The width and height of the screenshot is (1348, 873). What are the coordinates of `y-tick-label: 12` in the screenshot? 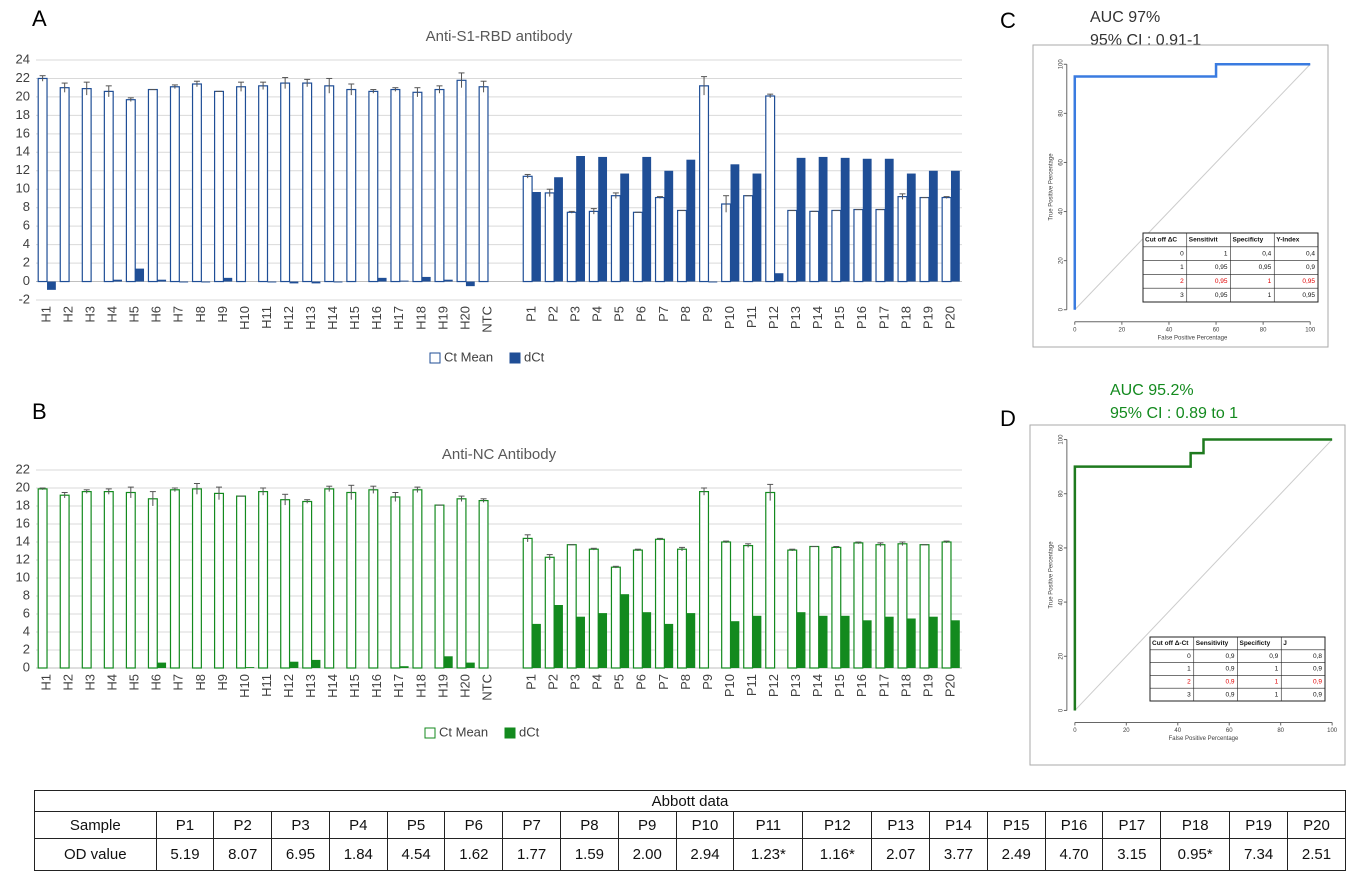 It's located at (23, 558).